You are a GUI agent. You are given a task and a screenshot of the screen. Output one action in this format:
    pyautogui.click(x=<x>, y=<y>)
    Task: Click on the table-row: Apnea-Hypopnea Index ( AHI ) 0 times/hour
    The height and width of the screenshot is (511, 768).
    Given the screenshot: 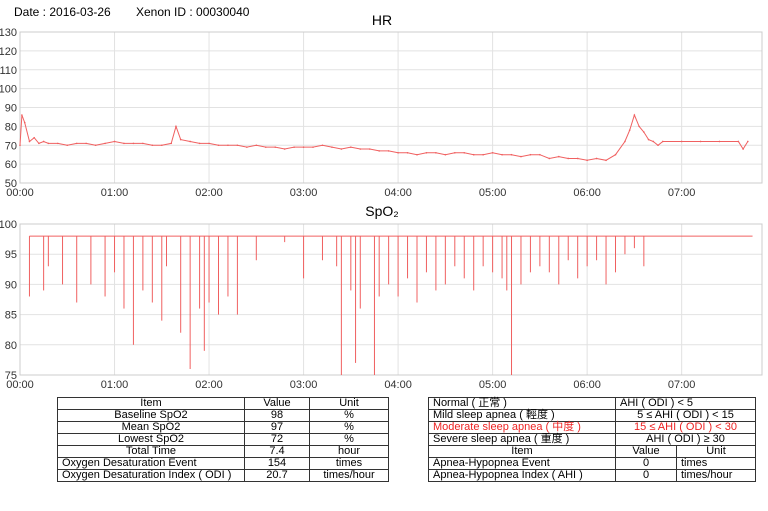 What is the action you would take?
    pyautogui.click(x=592, y=475)
    